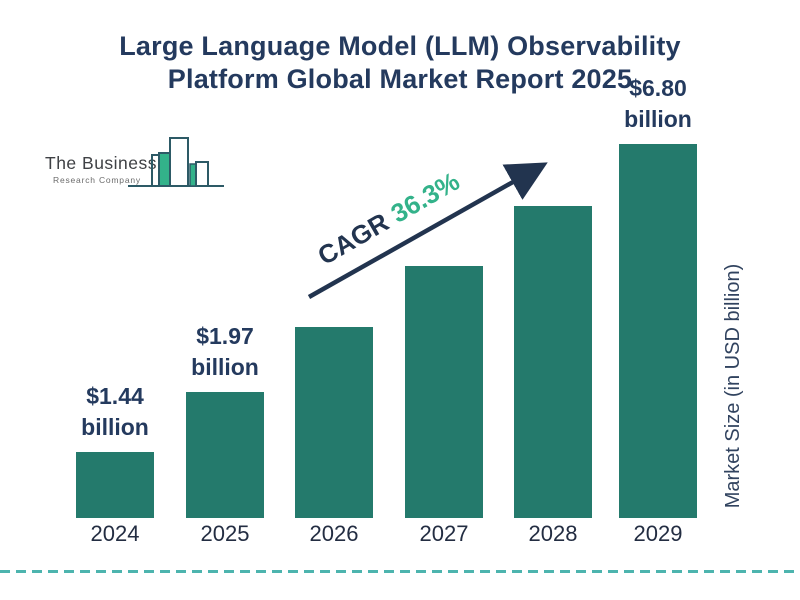 This screenshot has width=800, height=600. I want to click on x-tick-2025: 2025, so click(225, 533).